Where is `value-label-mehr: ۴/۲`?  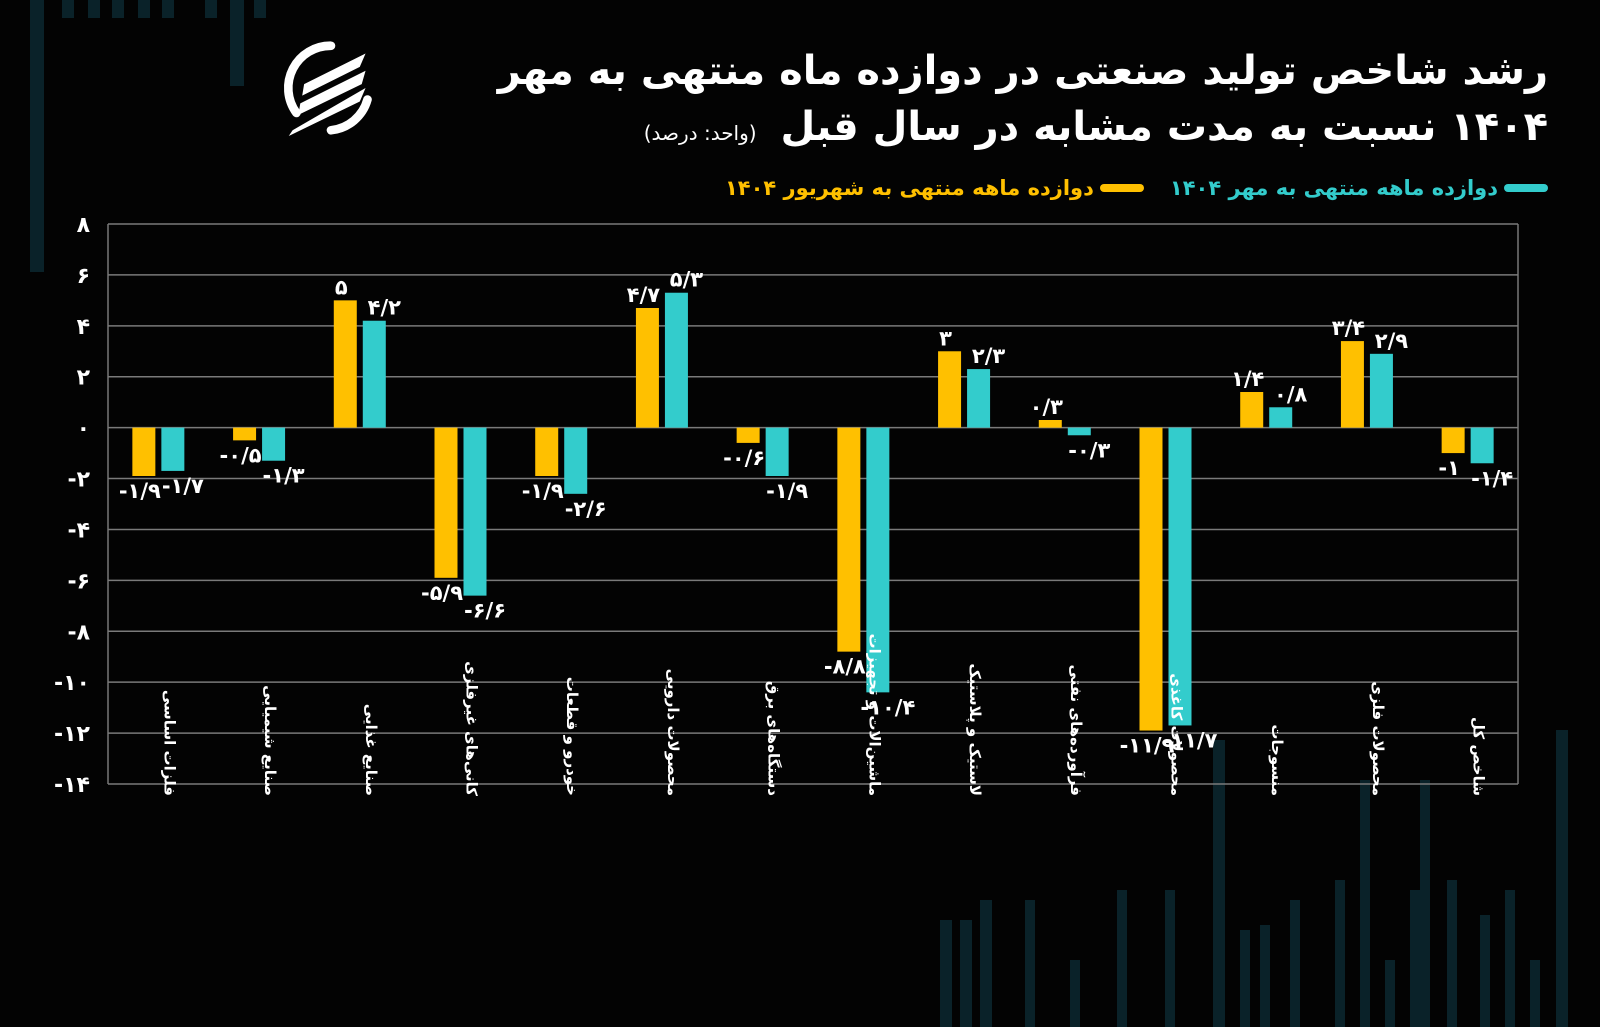
value-label-mehr: ۴/۲ is located at coordinates (384, 308).